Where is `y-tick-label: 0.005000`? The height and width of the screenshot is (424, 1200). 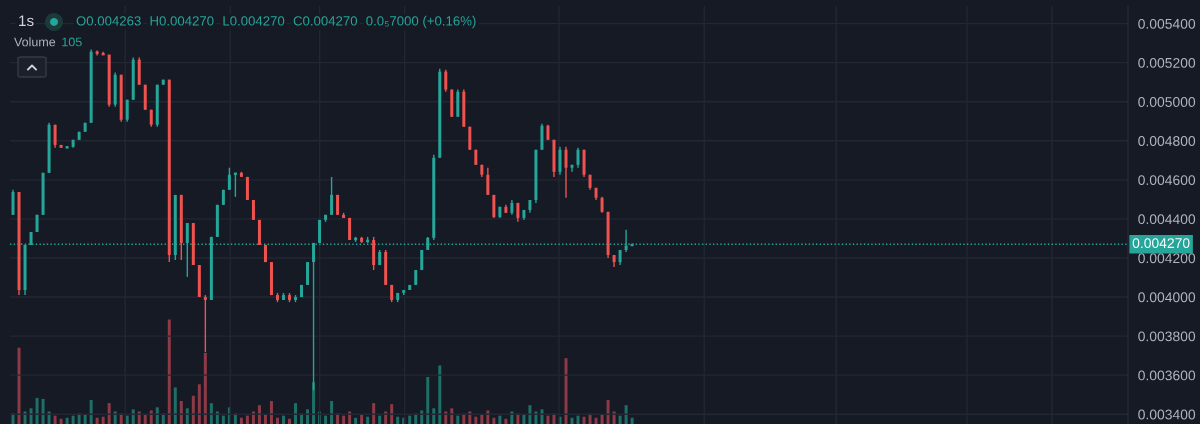
y-tick-label: 0.005000 is located at coordinates (1167, 102).